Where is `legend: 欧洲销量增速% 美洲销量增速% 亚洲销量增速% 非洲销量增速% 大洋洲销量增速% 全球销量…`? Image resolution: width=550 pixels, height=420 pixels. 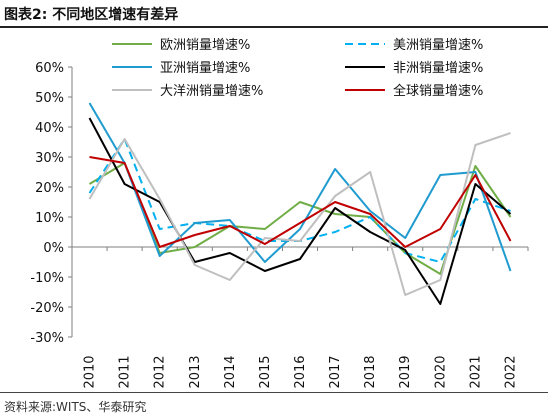 legend: 欧洲销量增速% 美洲销量增速% 亚洲销量增速% 非洲销量增速% 大洋洲销量增速% 全球销量… is located at coordinates (297, 68).